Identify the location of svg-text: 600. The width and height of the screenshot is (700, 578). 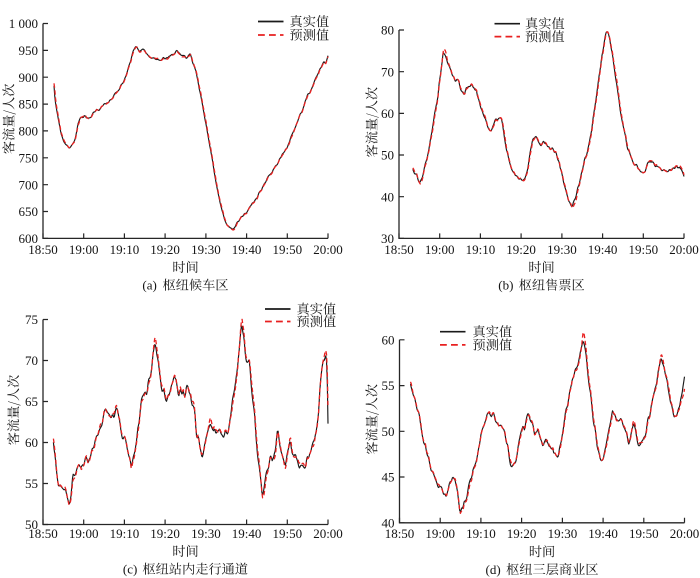
(29, 238).